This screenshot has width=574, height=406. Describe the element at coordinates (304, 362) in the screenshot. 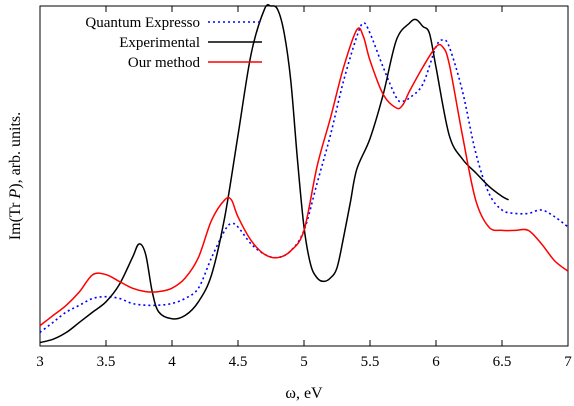

I see `x-tick-label: 5` at that location.